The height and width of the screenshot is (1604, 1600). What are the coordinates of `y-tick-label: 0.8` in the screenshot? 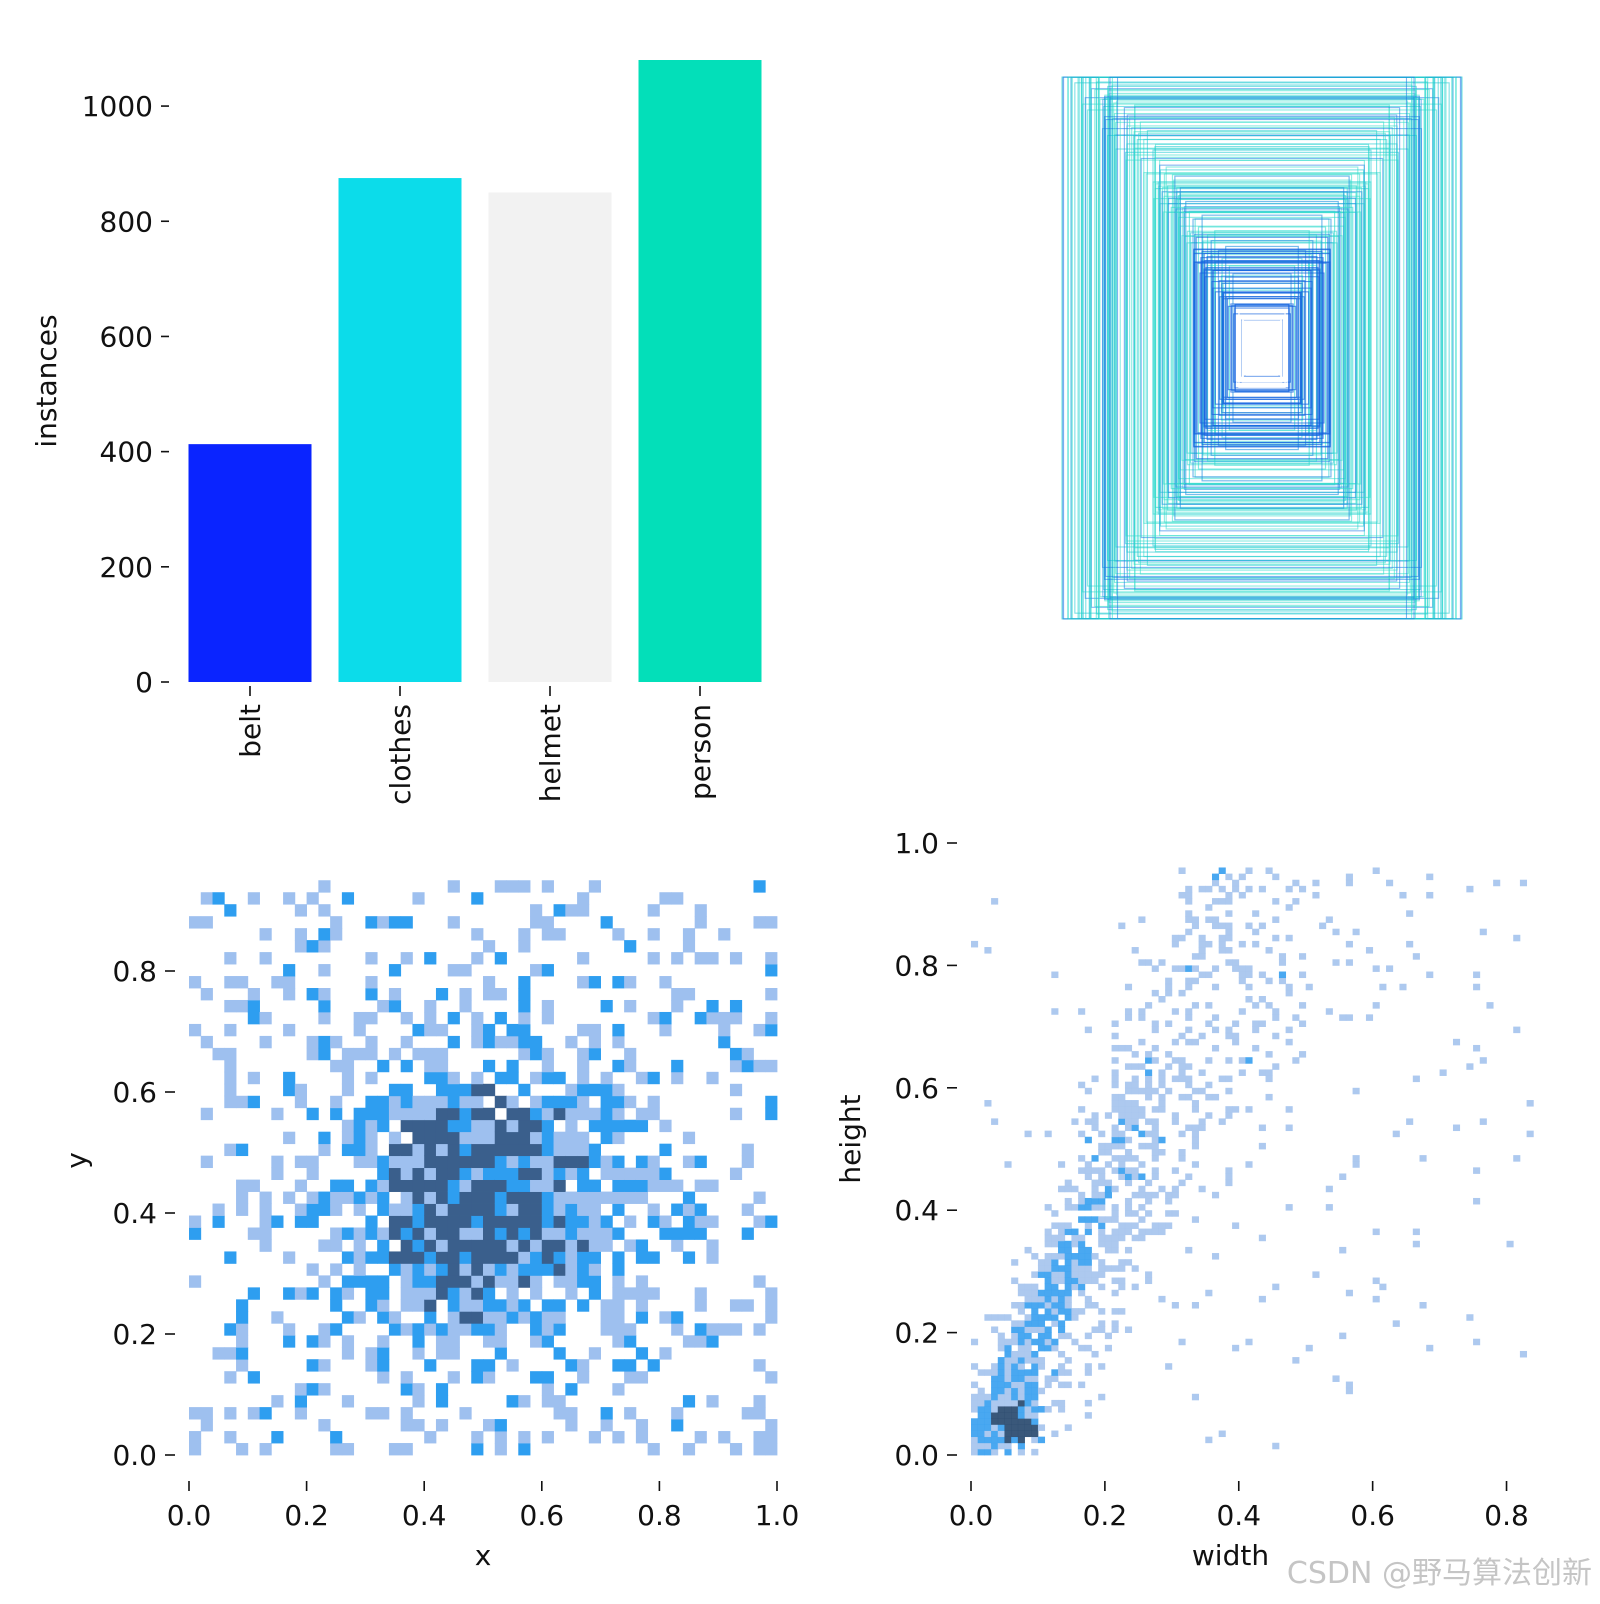 It's located at (916, 965).